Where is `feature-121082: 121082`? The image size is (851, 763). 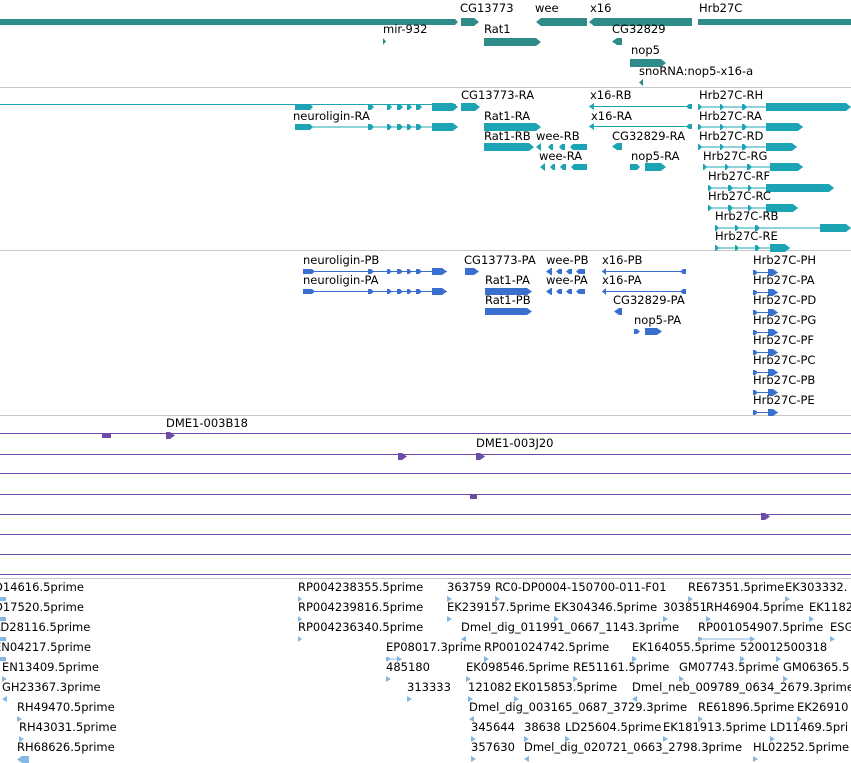 feature-121082: 121082 is located at coordinates (490, 691).